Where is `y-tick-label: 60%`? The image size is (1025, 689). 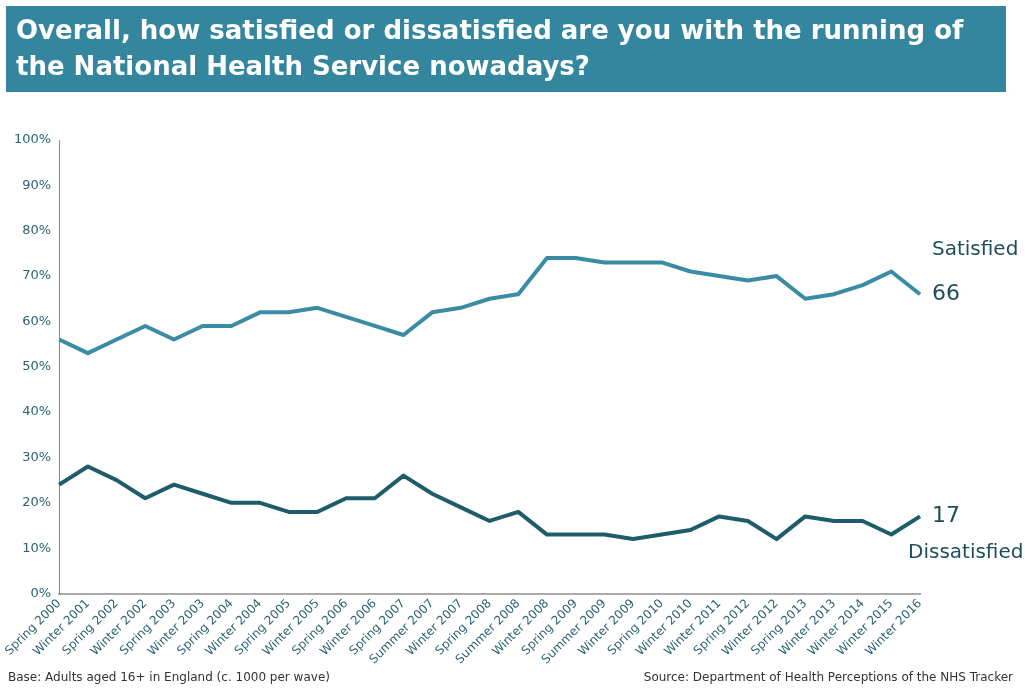 y-tick-label: 60% is located at coordinates (37, 320).